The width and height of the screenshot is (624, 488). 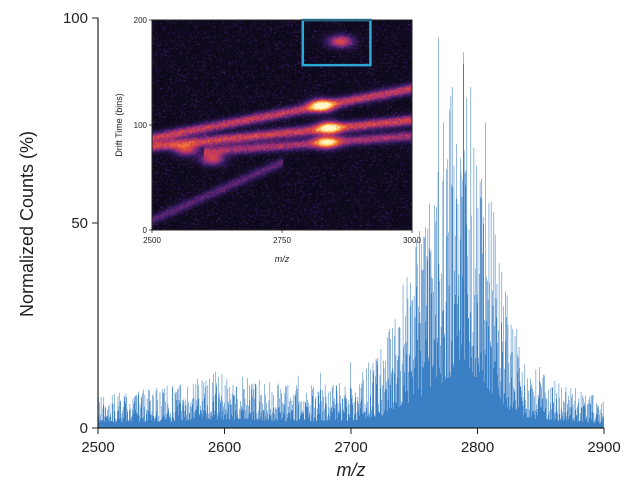 What do you see at coordinates (152, 240) in the screenshot?
I see `inset-x-tick-label: 2500` at bounding box center [152, 240].